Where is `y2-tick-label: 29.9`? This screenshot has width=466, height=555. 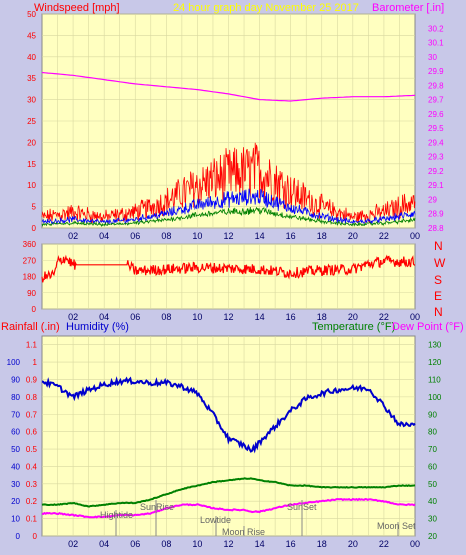 y2-tick-label: 29.9 is located at coordinates (436, 71).